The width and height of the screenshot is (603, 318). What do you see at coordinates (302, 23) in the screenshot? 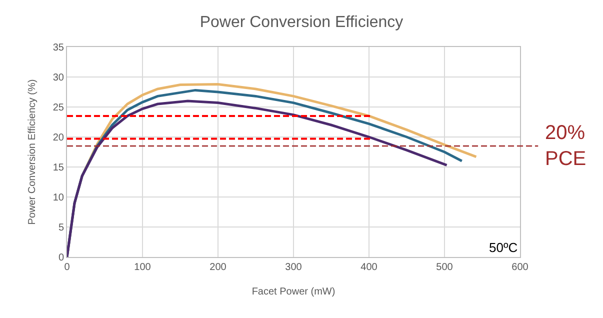
I see `chart-title: Power Conversion Efficiency` at bounding box center [302, 23].